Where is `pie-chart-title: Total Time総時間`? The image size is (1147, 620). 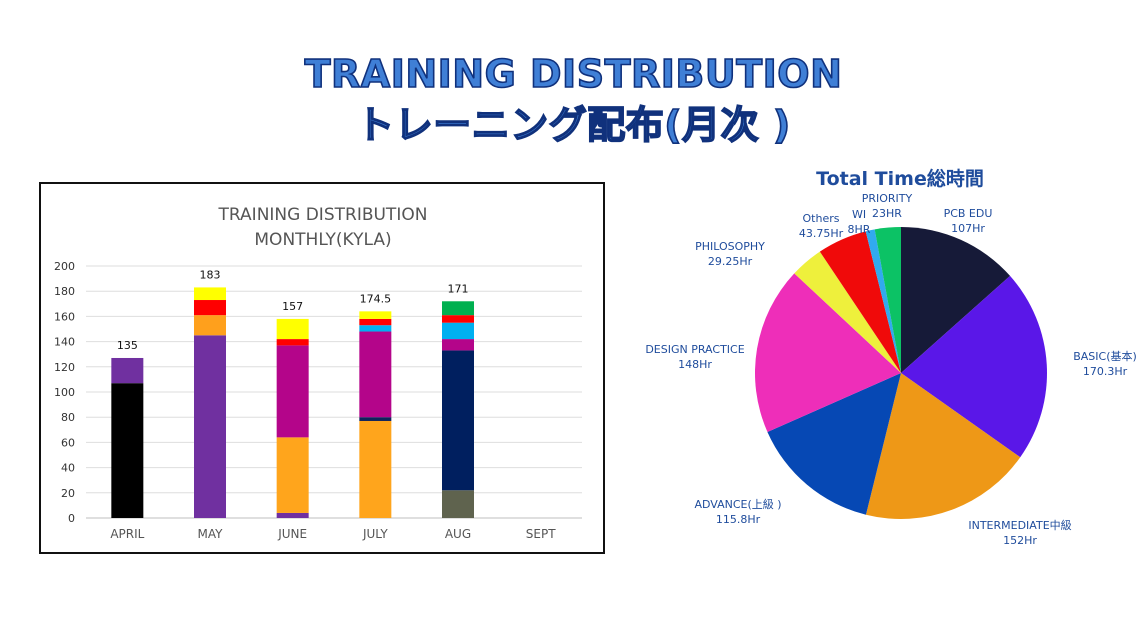
pie-chart-title: Total Time総時間 is located at coordinates (900, 179).